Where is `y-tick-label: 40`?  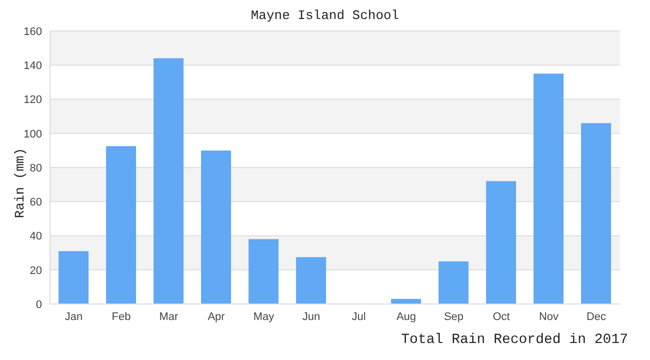
y-tick-label: 40 is located at coordinates (36, 236).